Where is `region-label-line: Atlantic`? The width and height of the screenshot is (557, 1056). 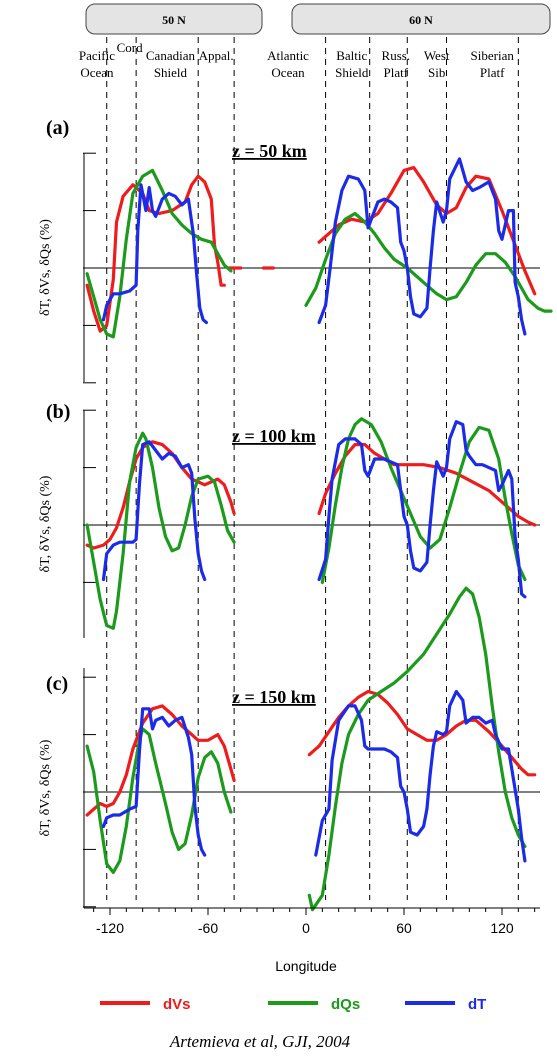
region-label-line: Atlantic is located at coordinates (288, 55).